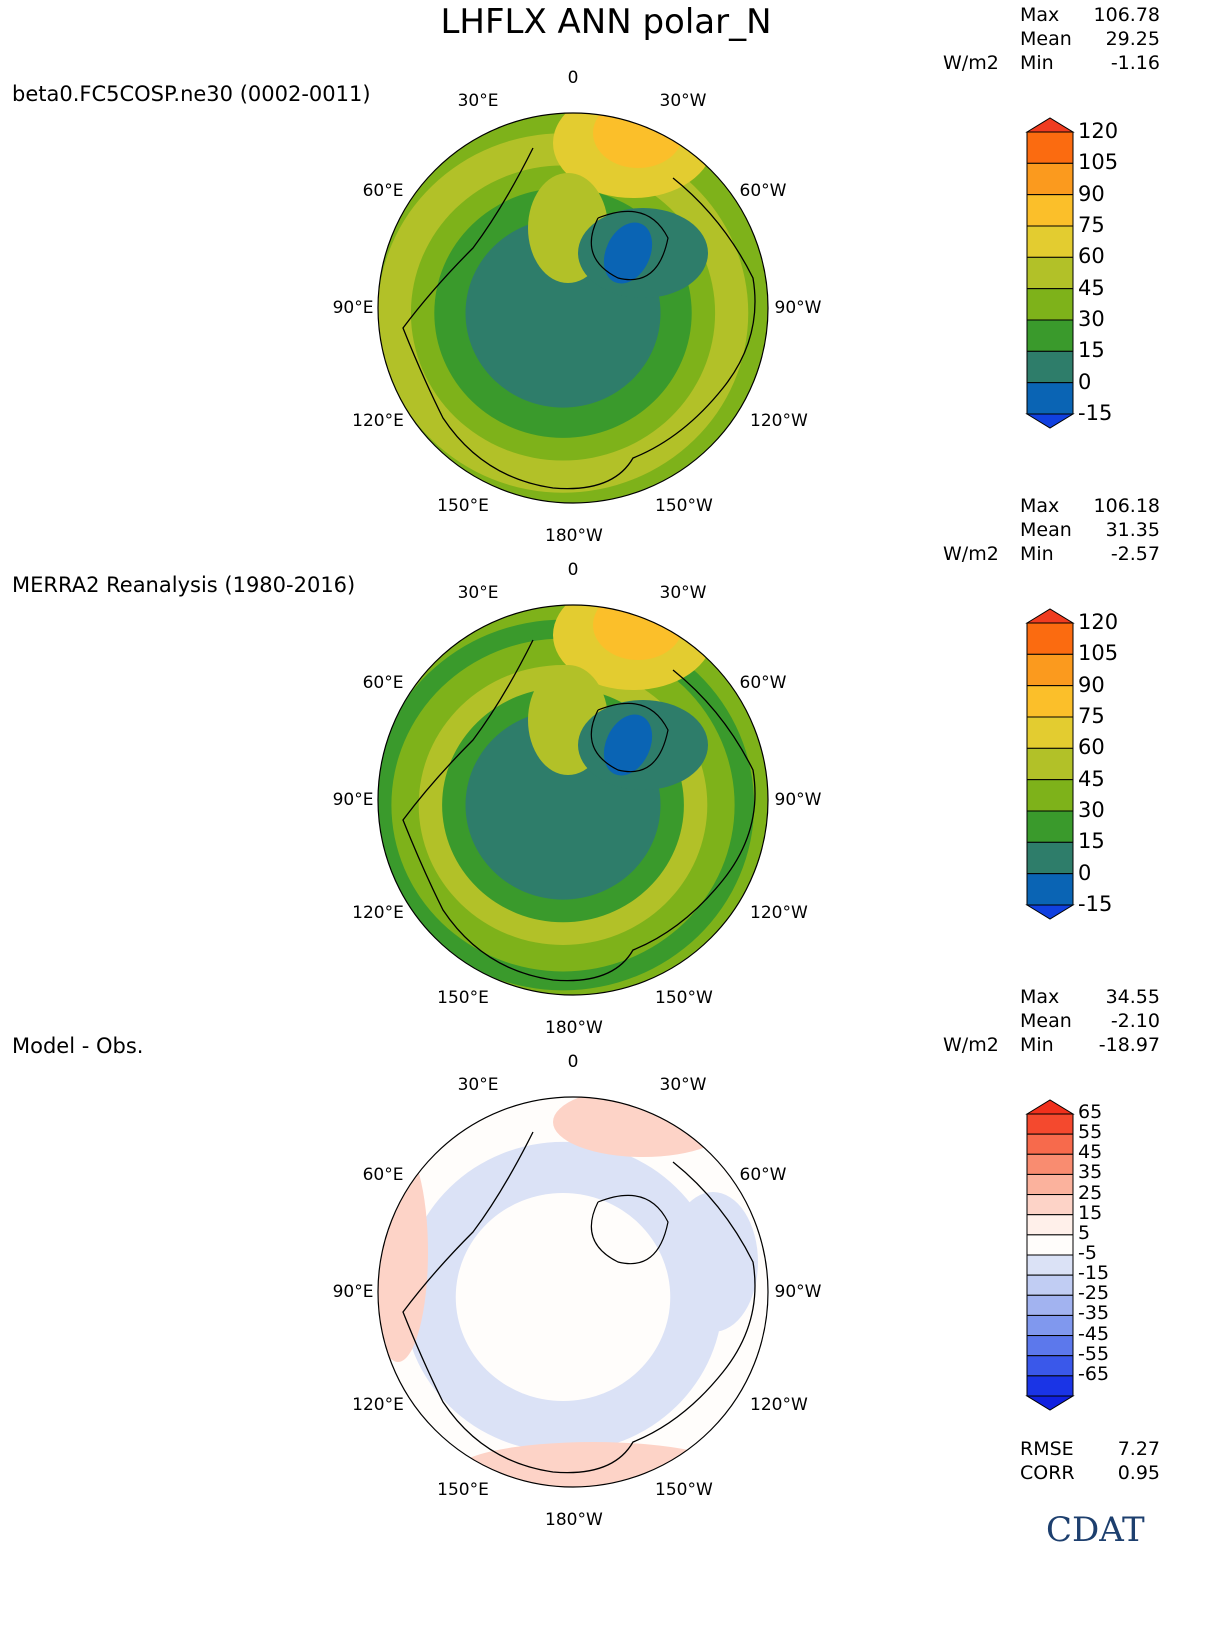 This screenshot has height=1628, width=1212. Describe the element at coordinates (1138, 1449) in the screenshot. I see `rmse-value: 7.27` at that location.